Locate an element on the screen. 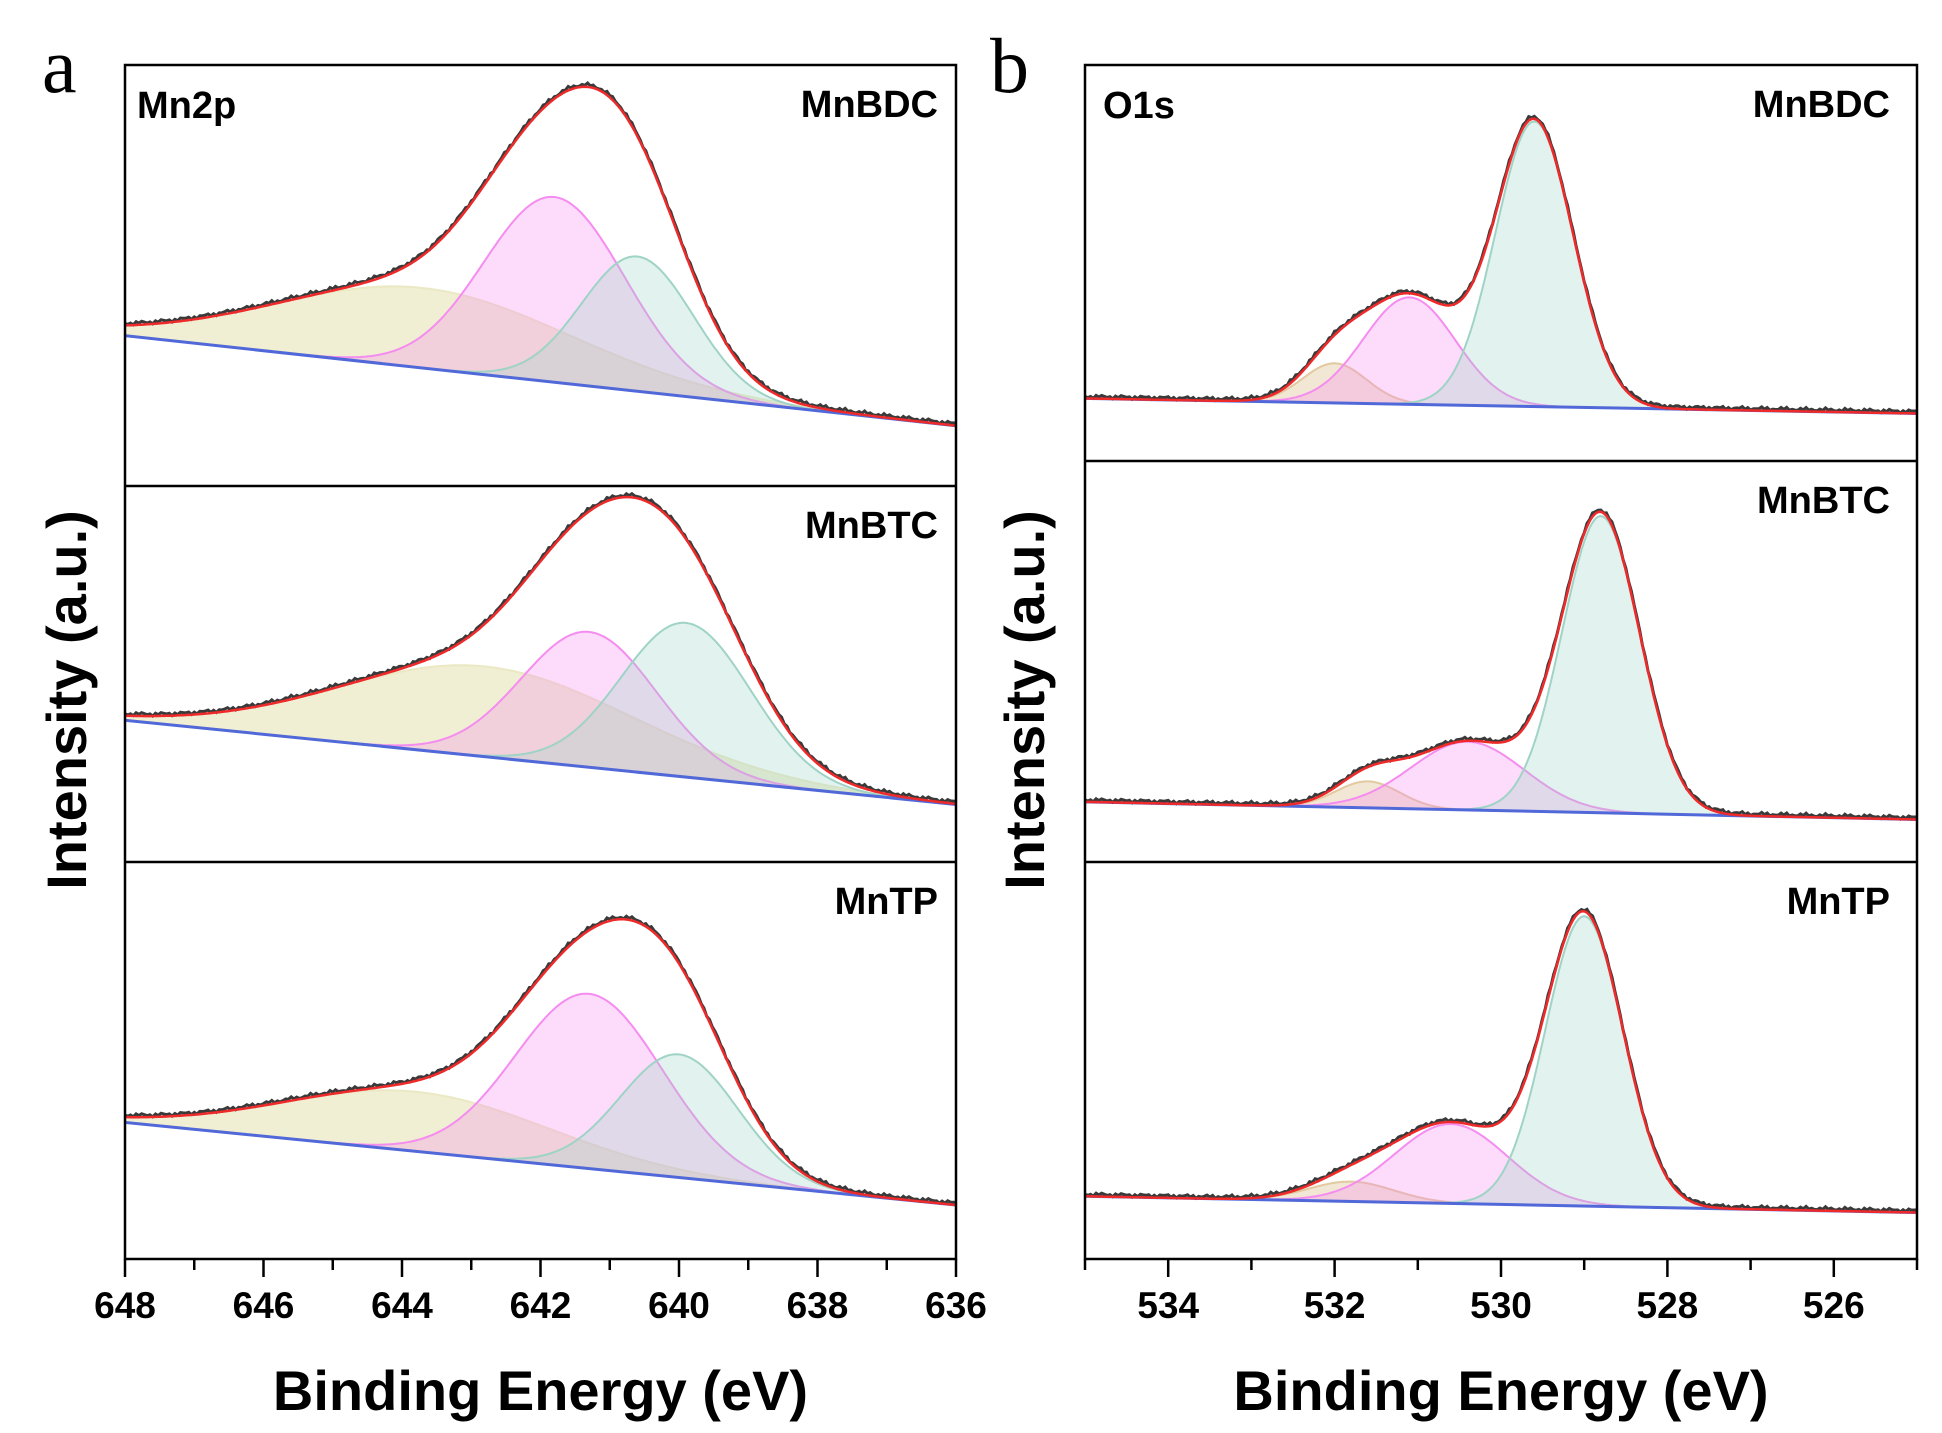 The height and width of the screenshot is (1433, 1942). component-mn3- is located at coordinates (540, 1099).